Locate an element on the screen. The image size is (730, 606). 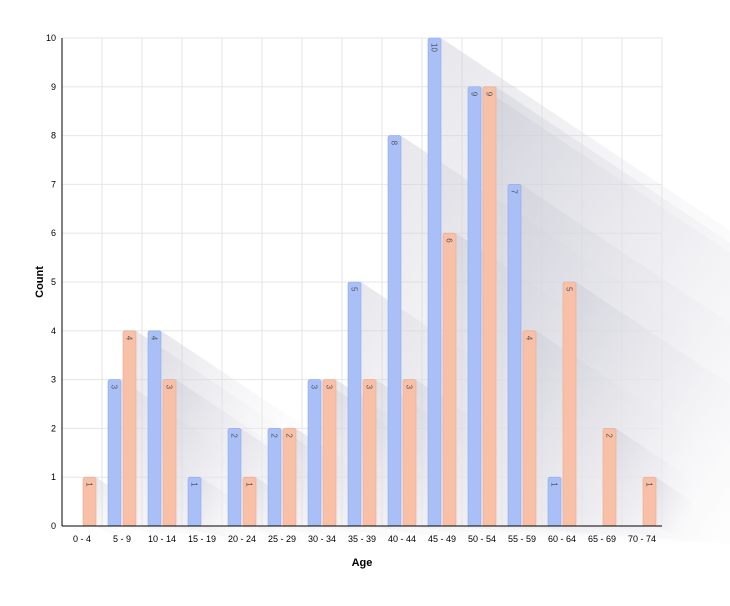
y-tick-label: 3 is located at coordinates (53, 380).